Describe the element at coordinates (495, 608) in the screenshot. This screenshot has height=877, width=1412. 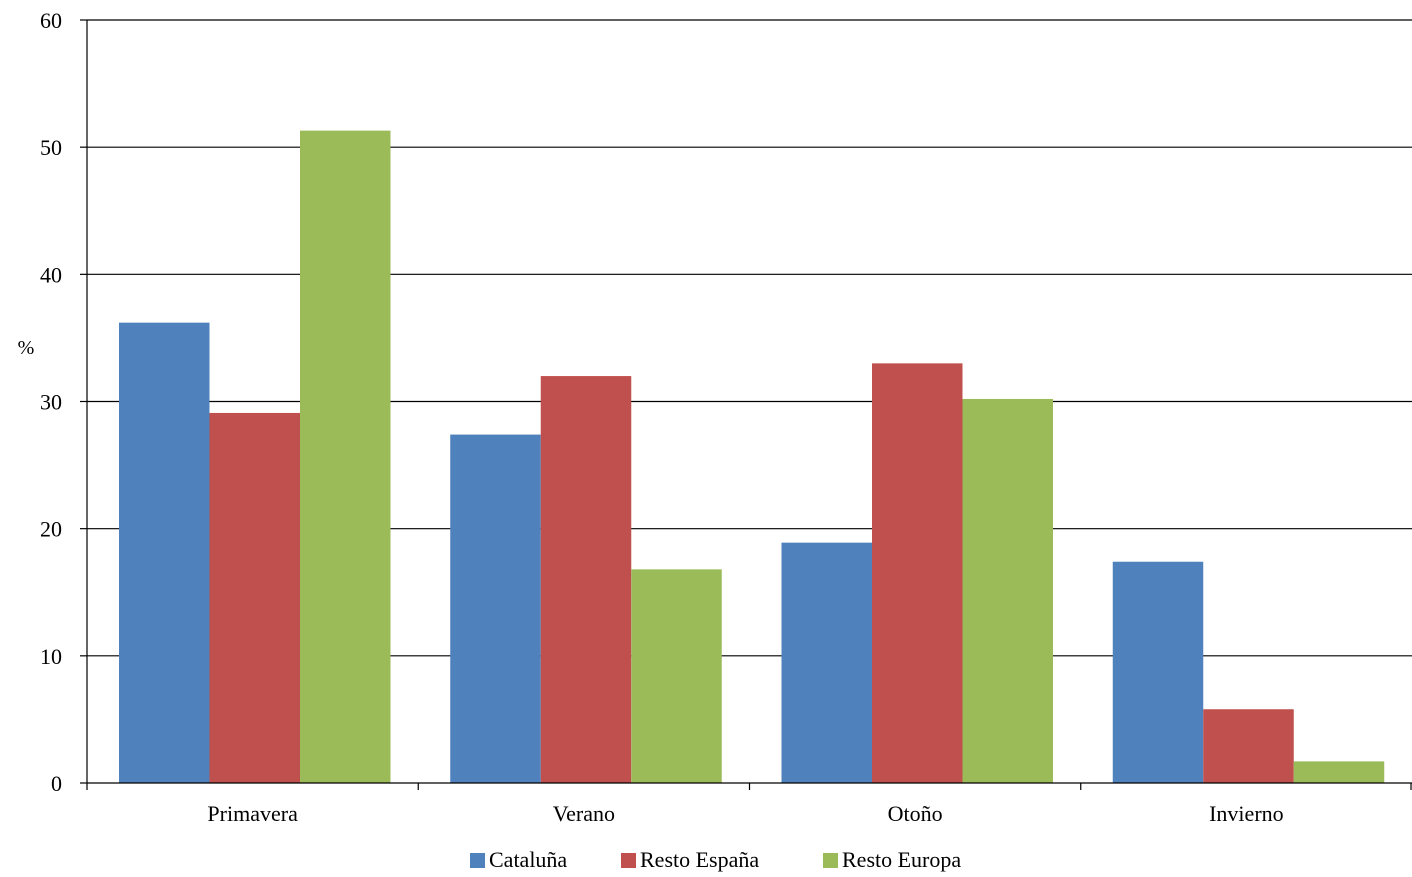
I see `bar-cataluña-verano` at that location.